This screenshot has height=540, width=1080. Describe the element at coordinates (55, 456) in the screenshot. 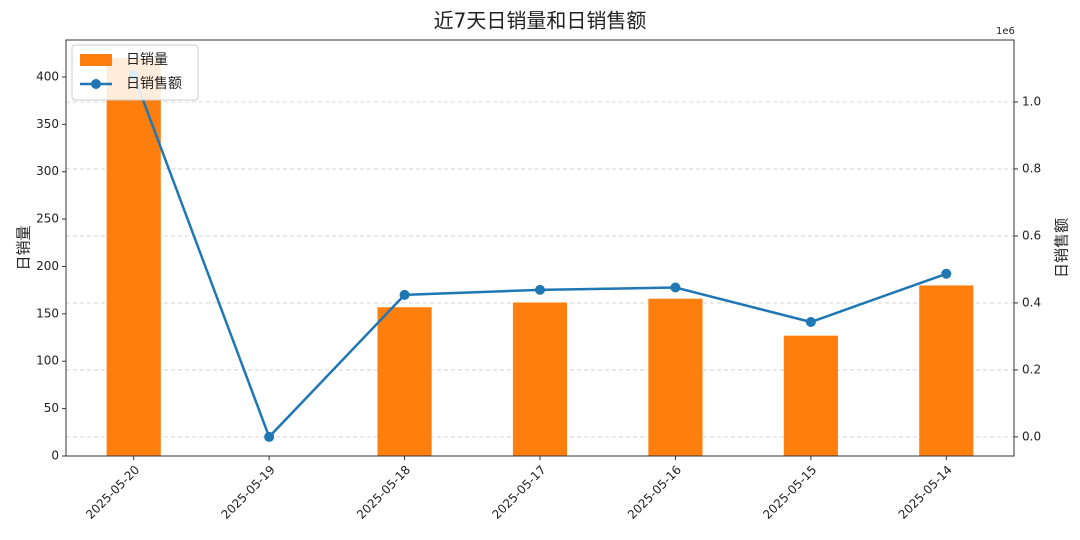

I see `y-tick-label: 0` at that location.